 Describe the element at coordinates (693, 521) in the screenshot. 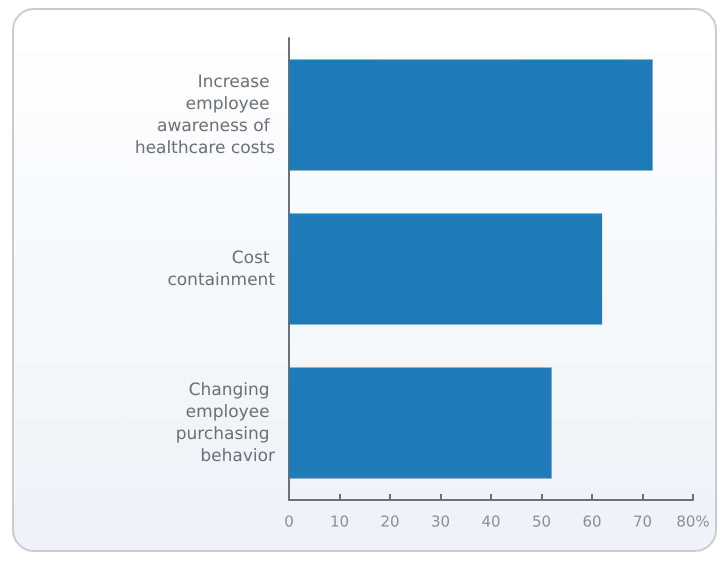

I see `x-tick-label: 80%` at that location.